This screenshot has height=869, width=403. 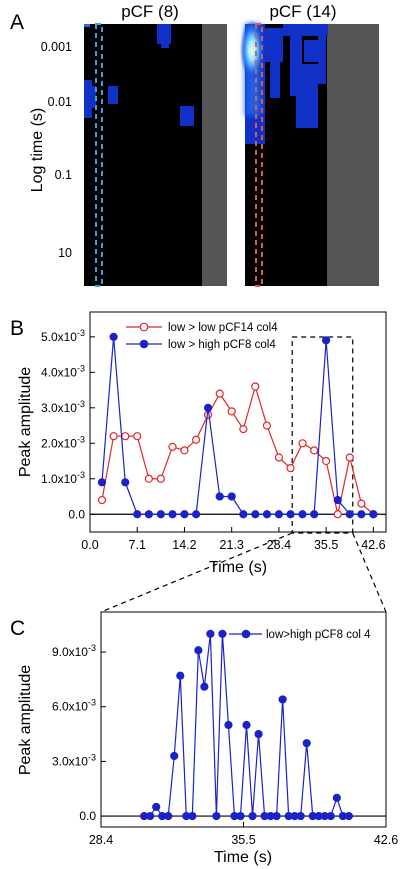 I want to click on ytick-label: 2.0x10⁻³, so click(x=63, y=442).